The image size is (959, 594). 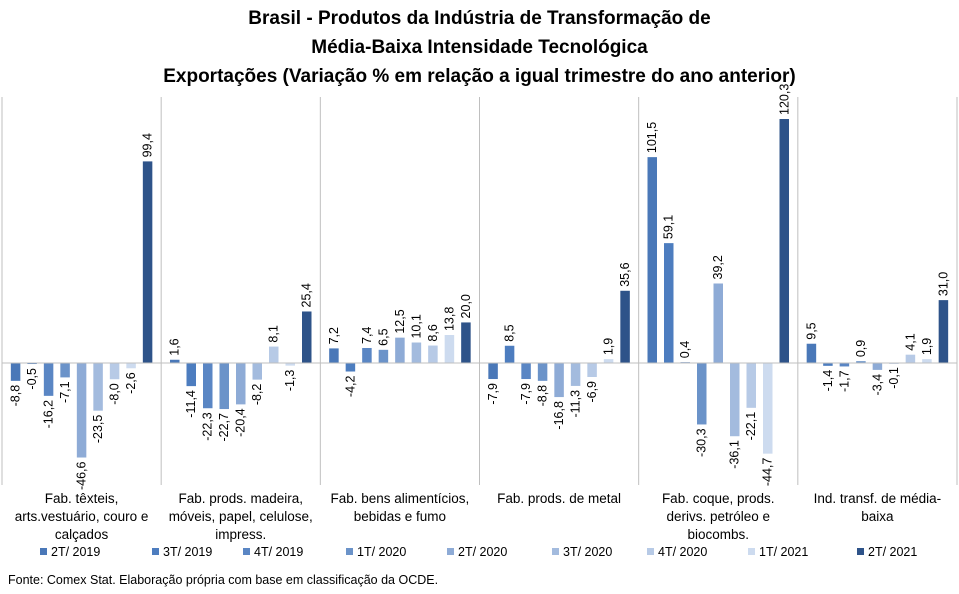 I want to click on data-label: 25,4, so click(x=307, y=295).